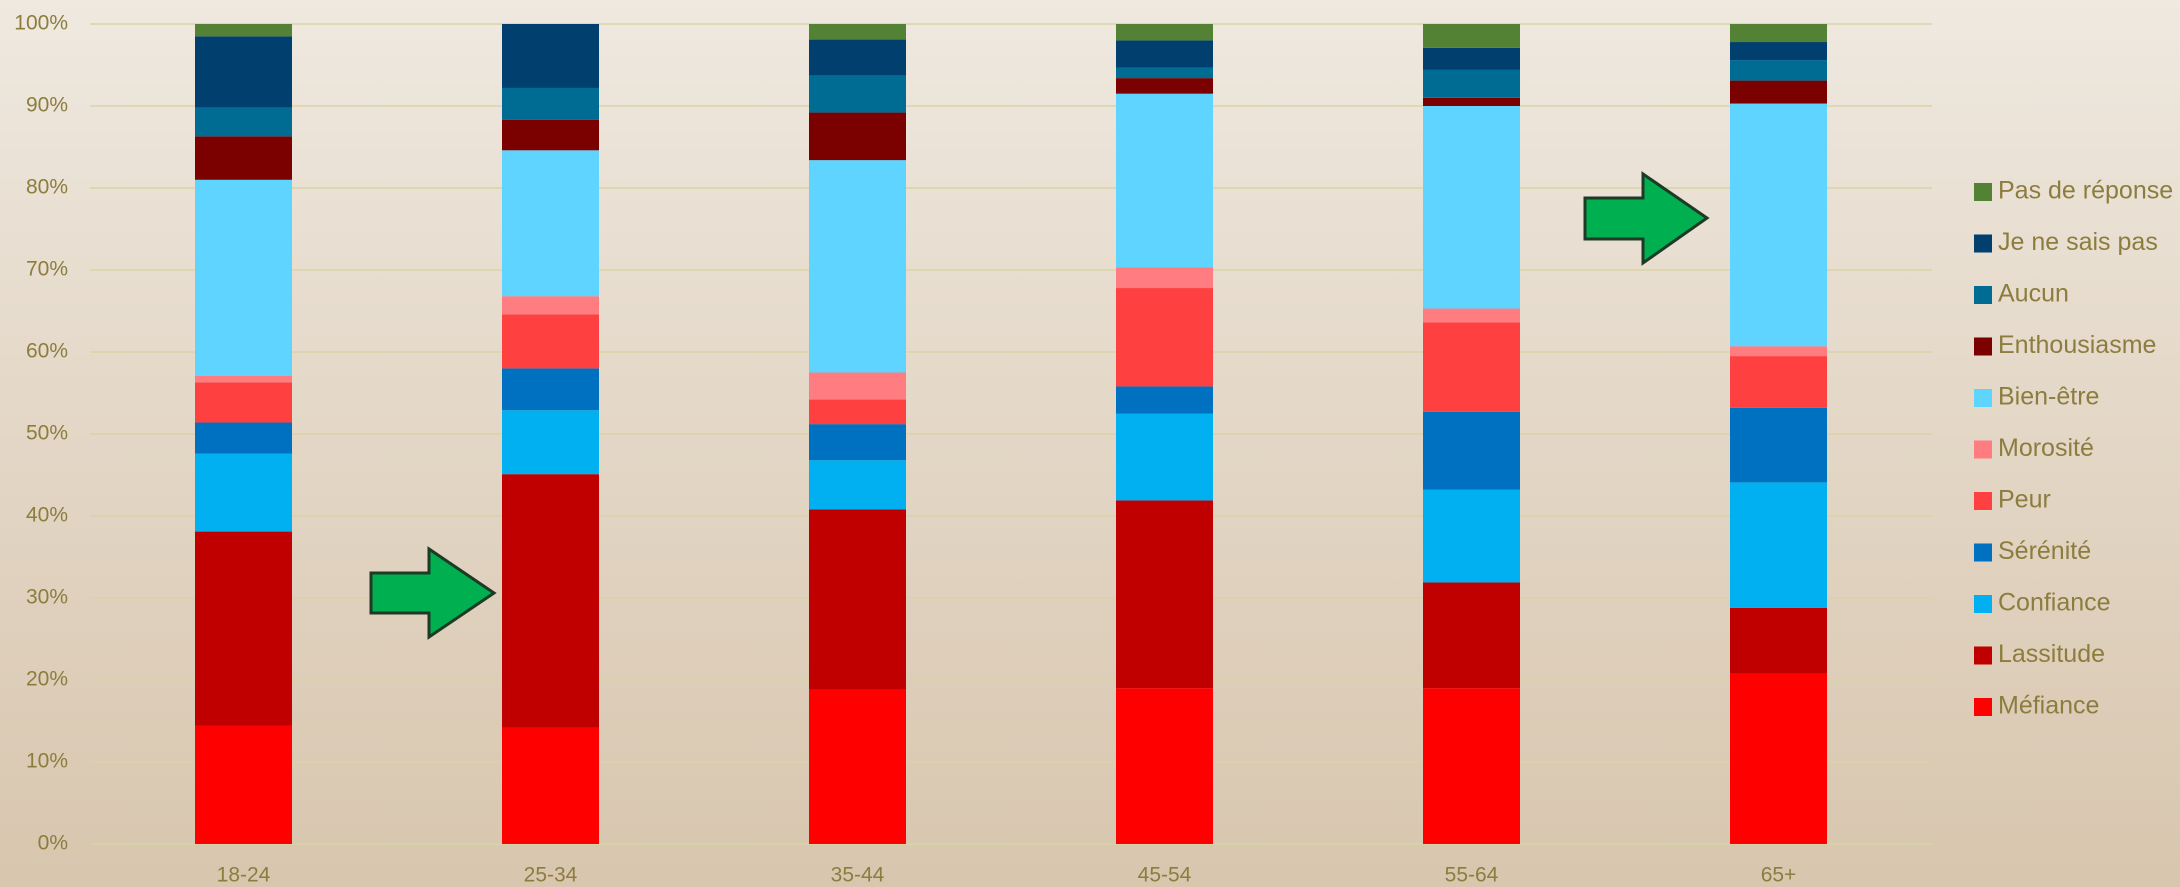 This screenshot has height=887, width=2180. Describe the element at coordinates (53, 843) in the screenshot. I see `y-tick-label: 0%` at that location.